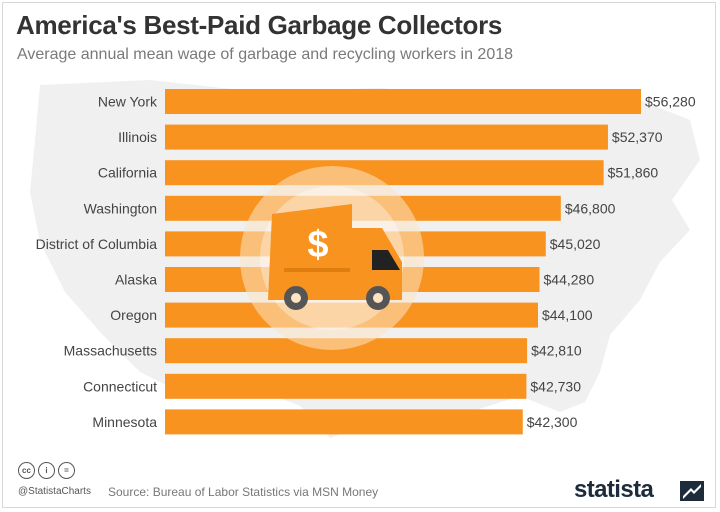 This screenshot has width=720, height=512. Describe the element at coordinates (567, 315) in the screenshot. I see `value-label: $44,100` at that location.